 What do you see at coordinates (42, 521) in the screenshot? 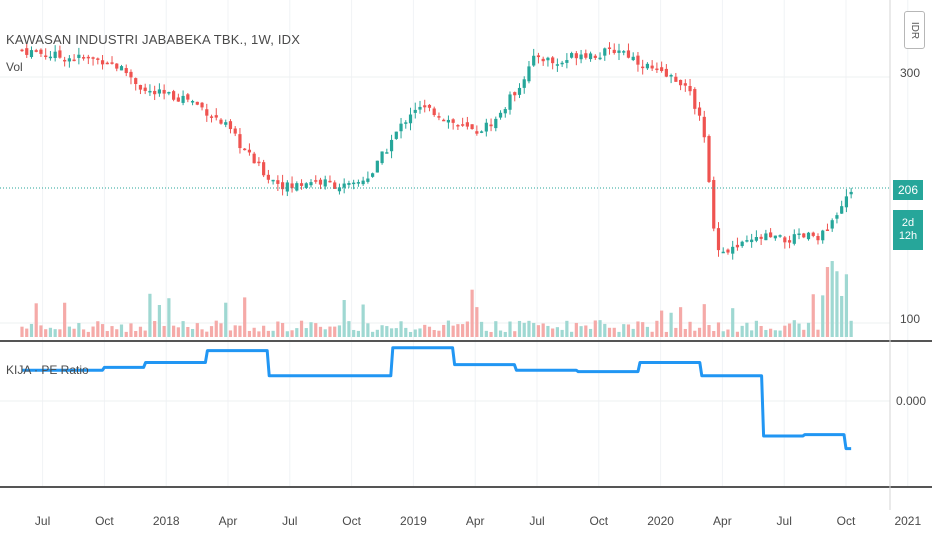
I see `x-tick-label: Jul` at bounding box center [42, 521].